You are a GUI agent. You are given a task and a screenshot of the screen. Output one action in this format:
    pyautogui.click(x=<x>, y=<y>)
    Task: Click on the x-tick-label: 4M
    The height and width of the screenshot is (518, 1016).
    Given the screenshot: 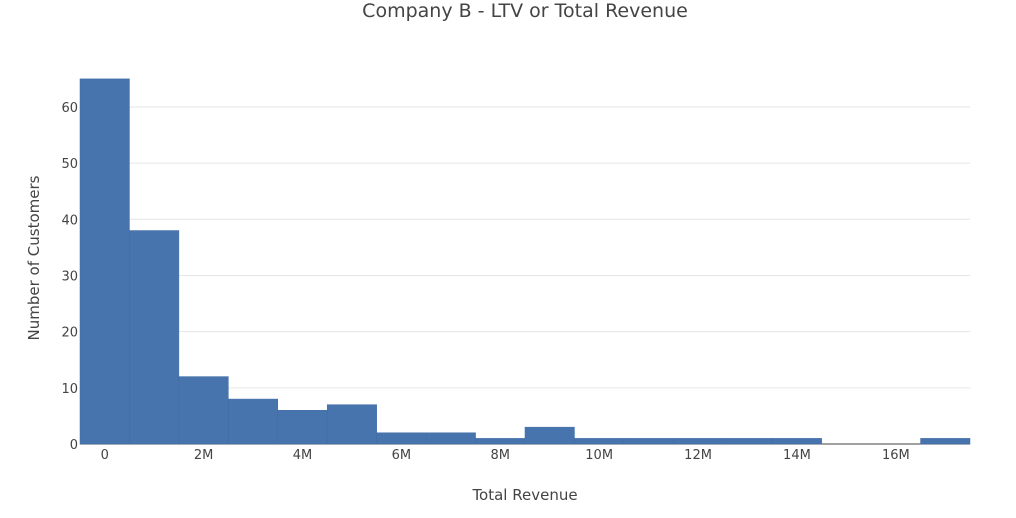 What is the action you would take?
    pyautogui.click(x=303, y=455)
    